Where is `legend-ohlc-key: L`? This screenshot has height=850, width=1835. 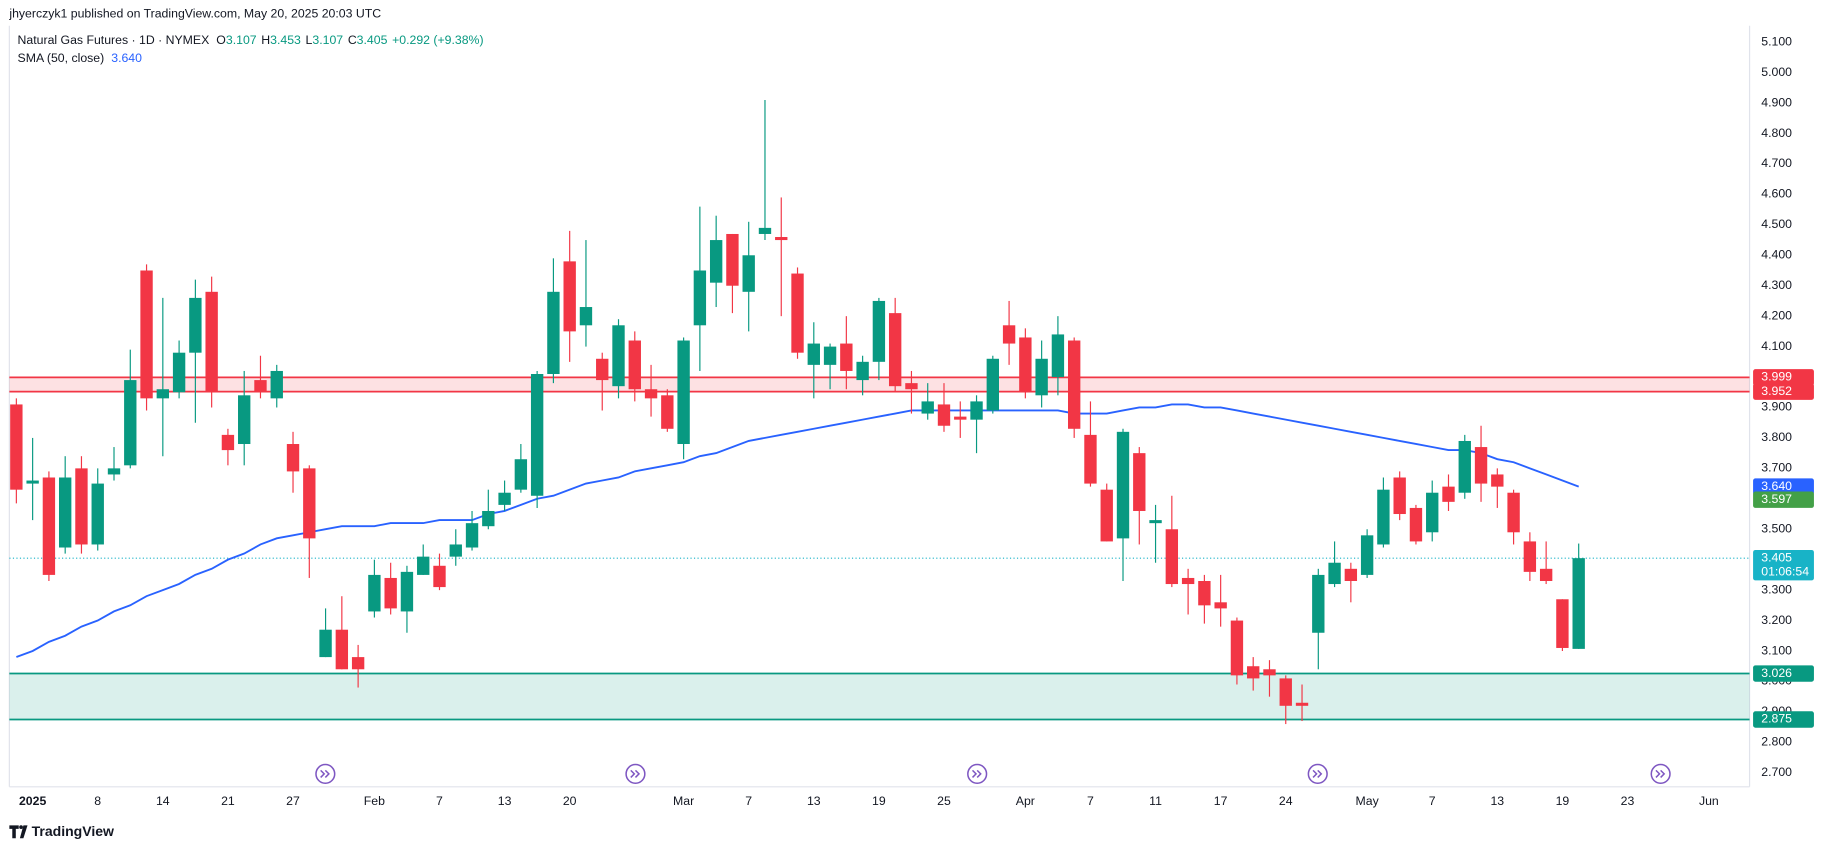 legend-ohlc-key: L is located at coordinates (309, 40).